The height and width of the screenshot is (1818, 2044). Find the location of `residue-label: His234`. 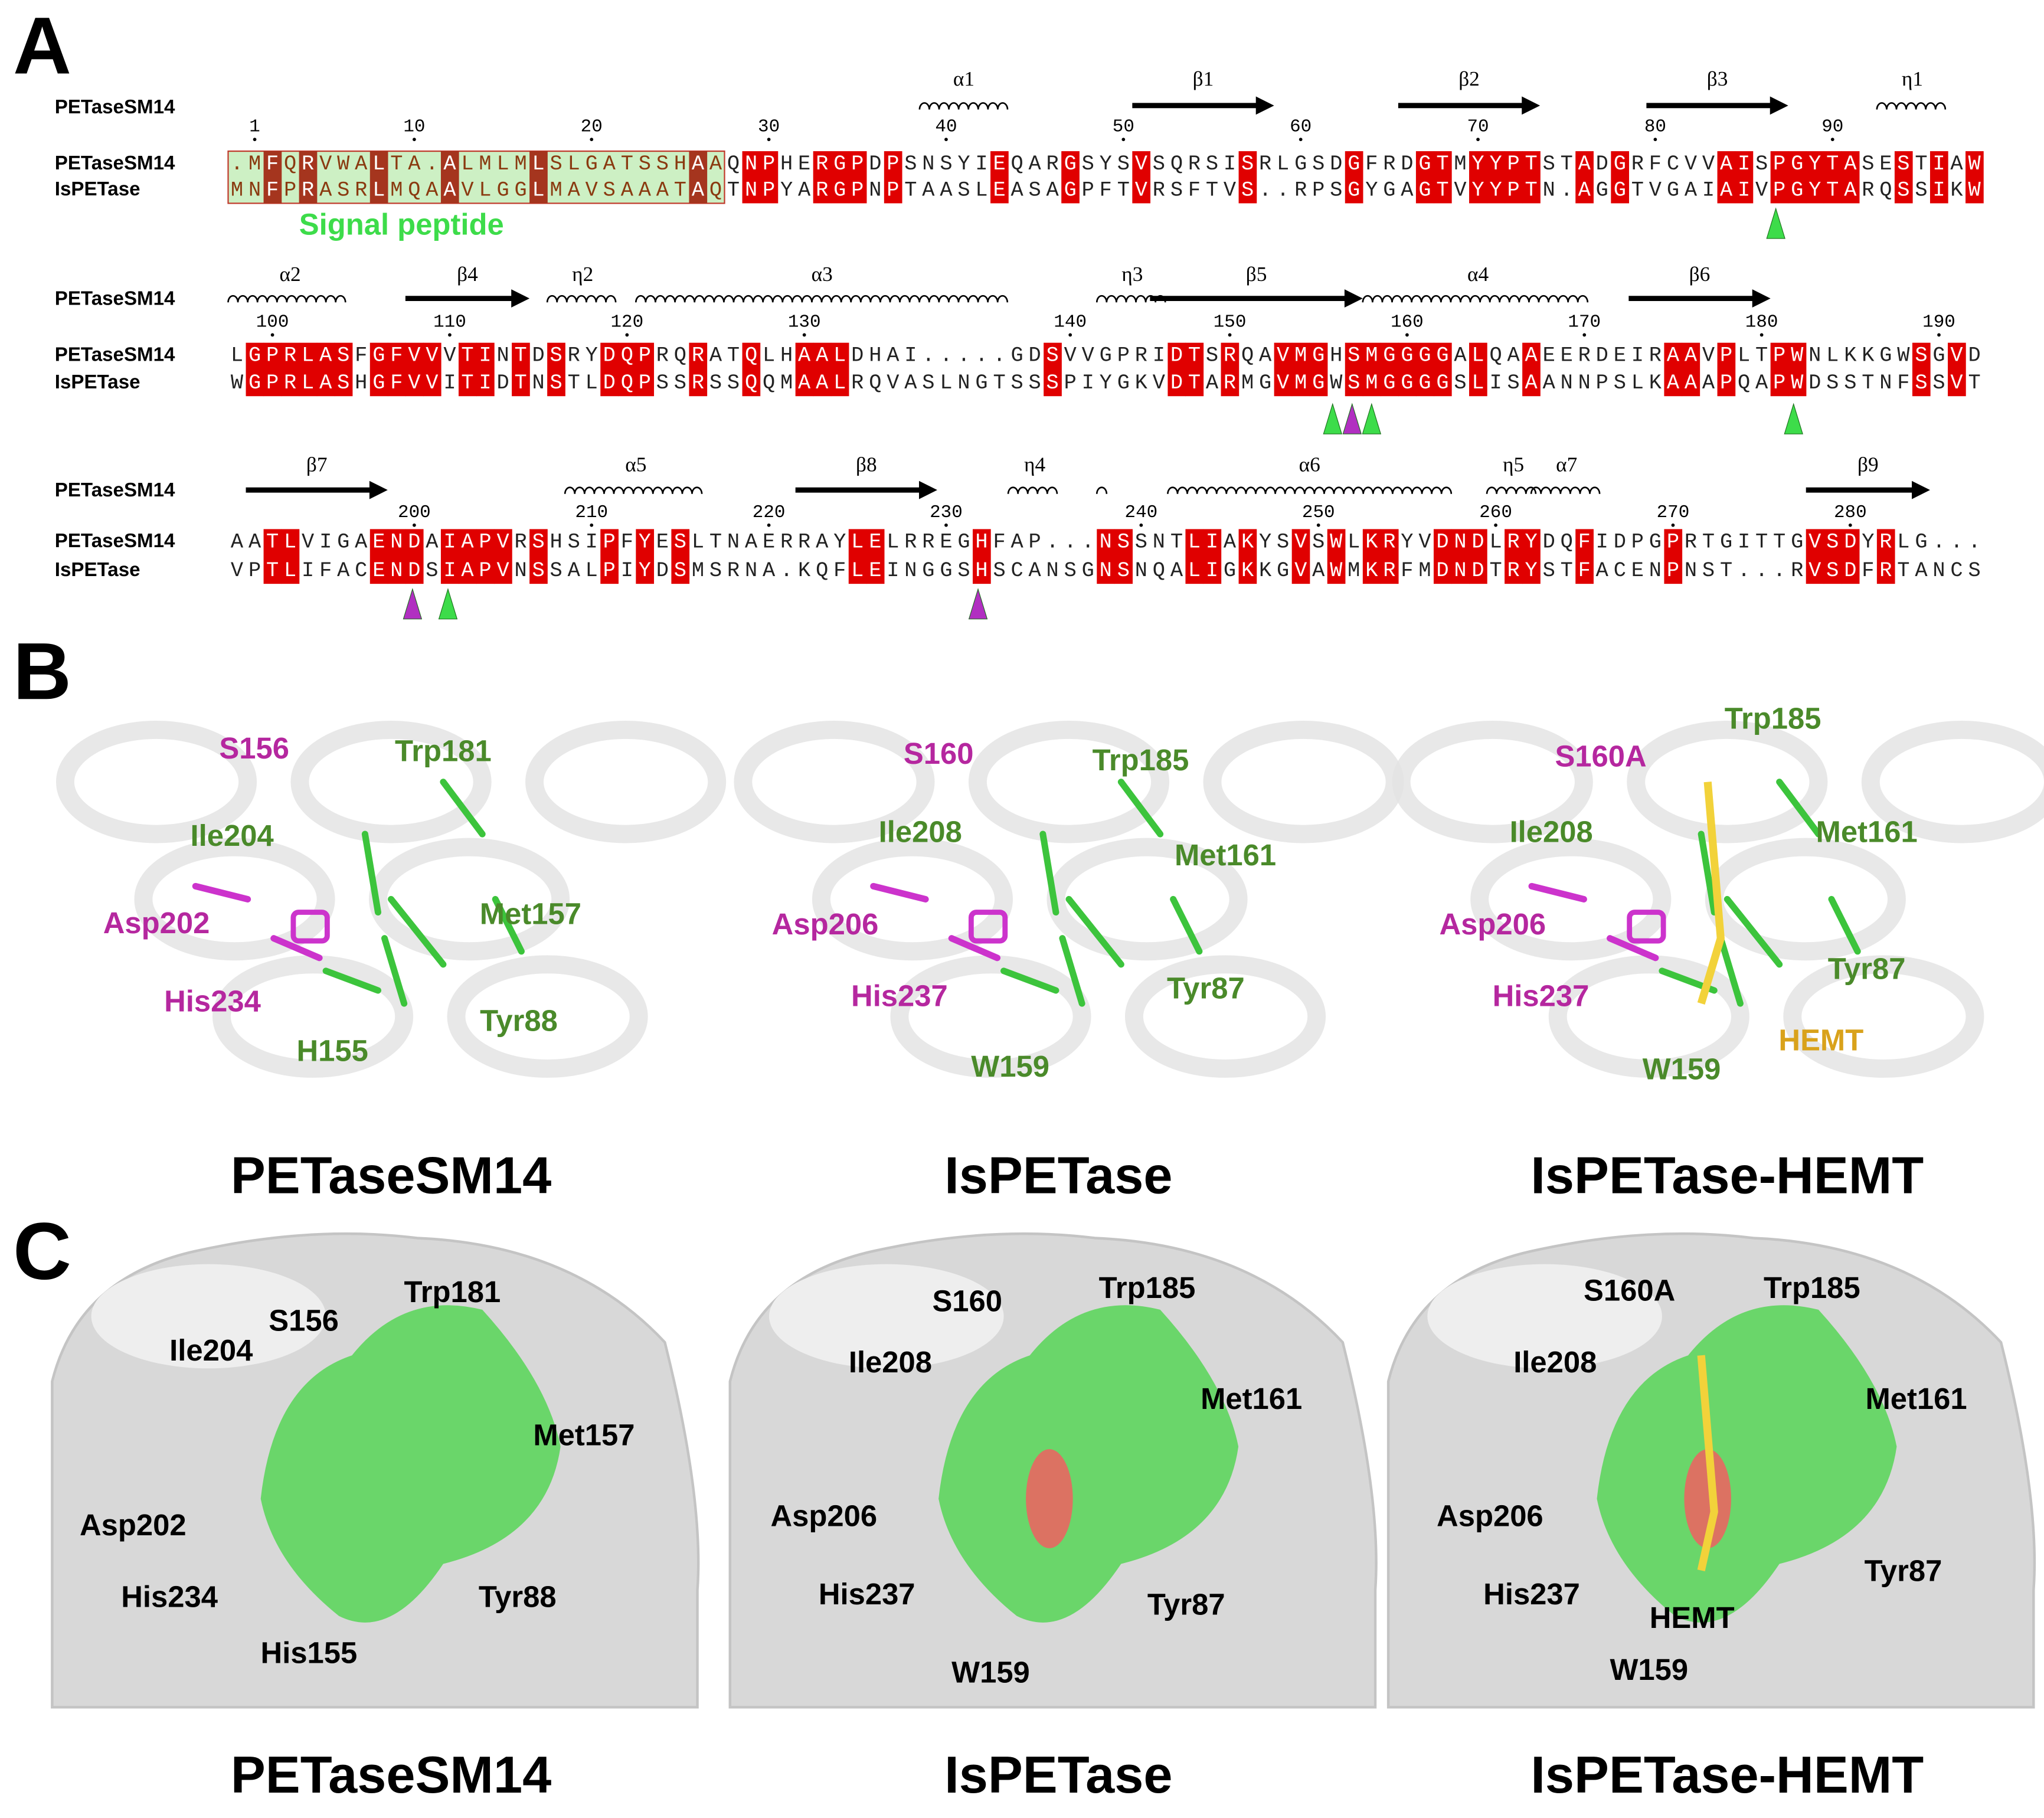

residue-label: His234 is located at coordinates (213, 1001).